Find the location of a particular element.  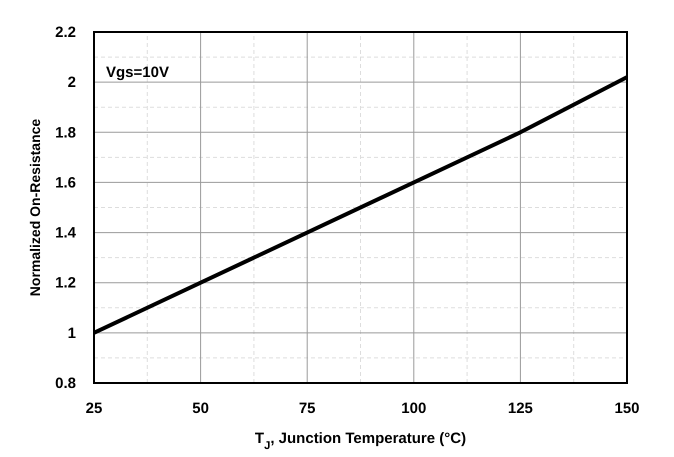

x-tick-label: 25 is located at coordinates (94, 408).